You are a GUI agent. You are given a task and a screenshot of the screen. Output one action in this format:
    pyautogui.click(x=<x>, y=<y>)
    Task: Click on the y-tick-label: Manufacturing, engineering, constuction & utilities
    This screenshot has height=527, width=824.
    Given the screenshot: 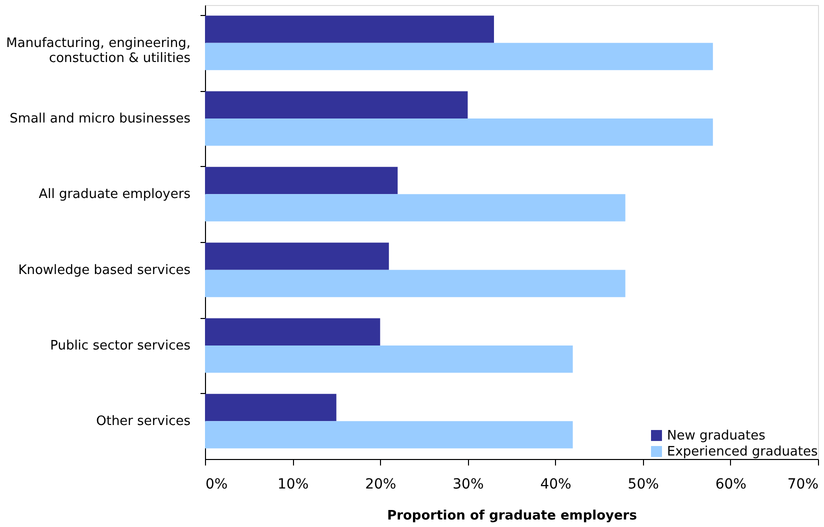 What is the action you would take?
    pyautogui.click(x=98, y=51)
    